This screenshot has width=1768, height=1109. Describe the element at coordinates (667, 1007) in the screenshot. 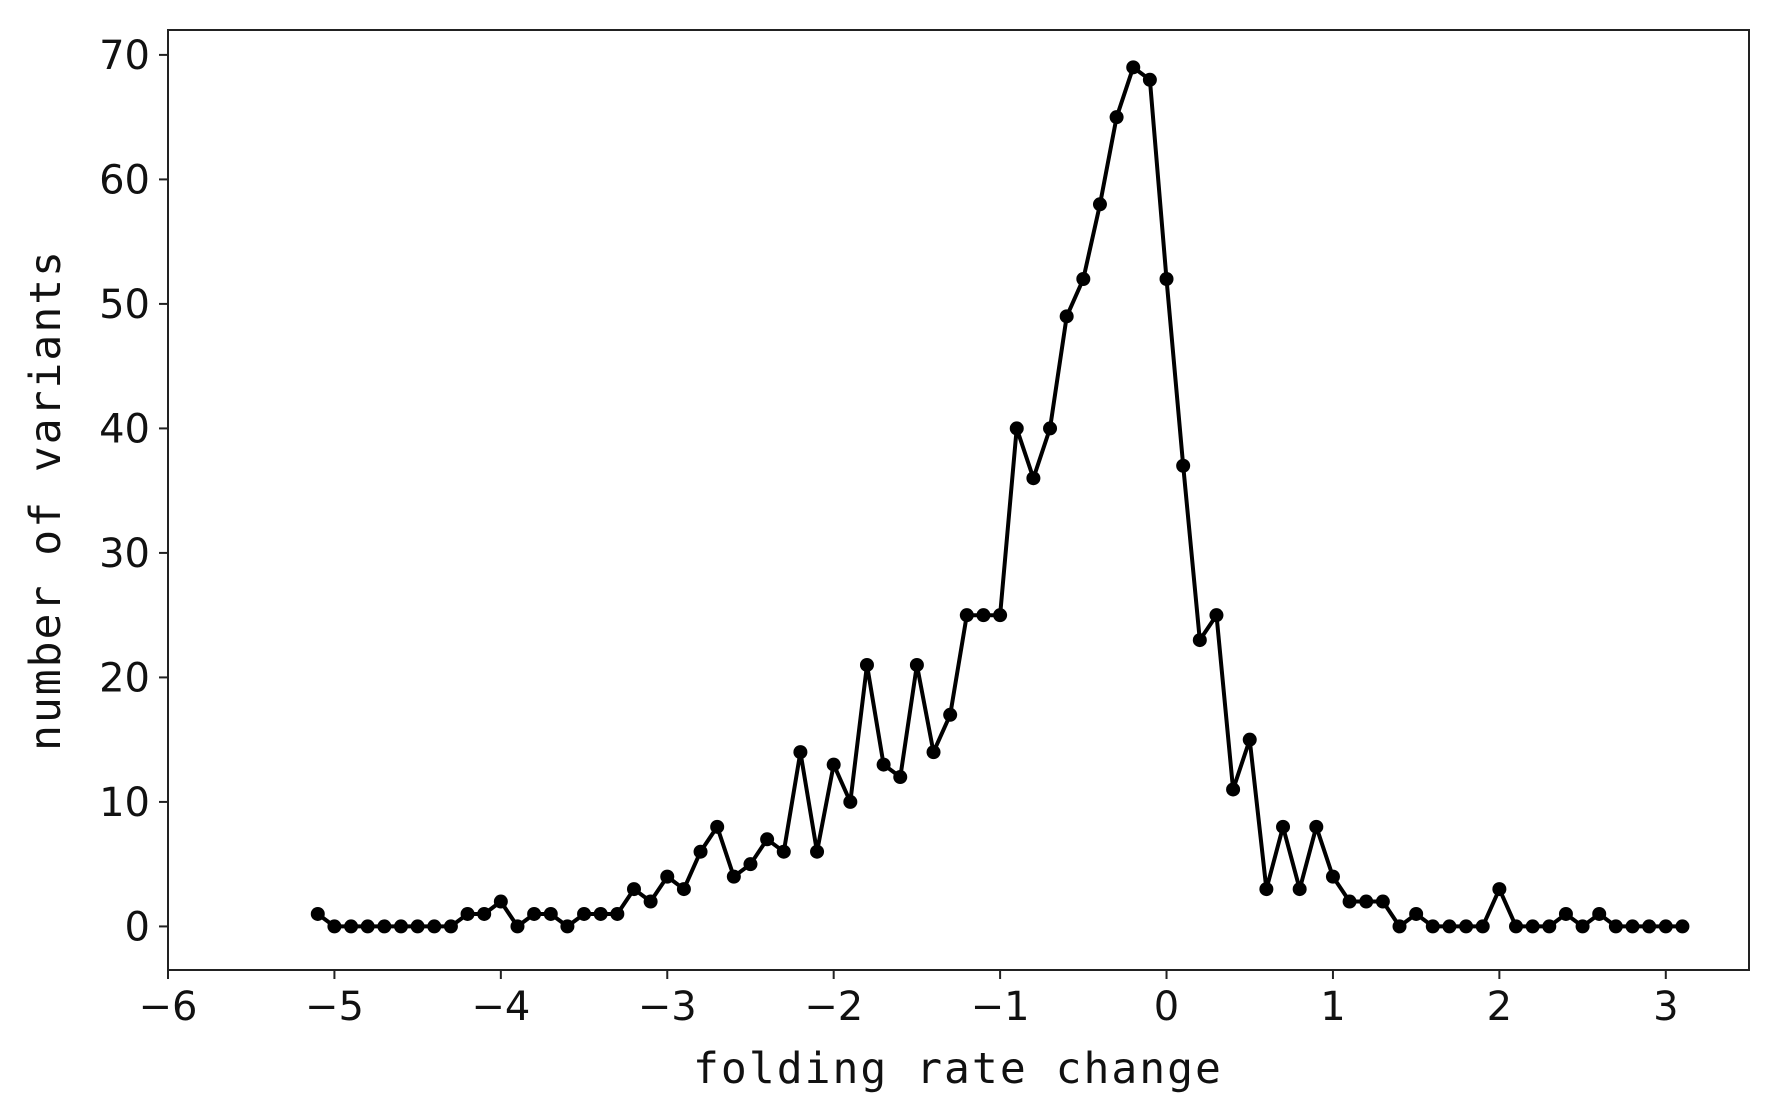

I see `x-tick-label: −3` at that location.